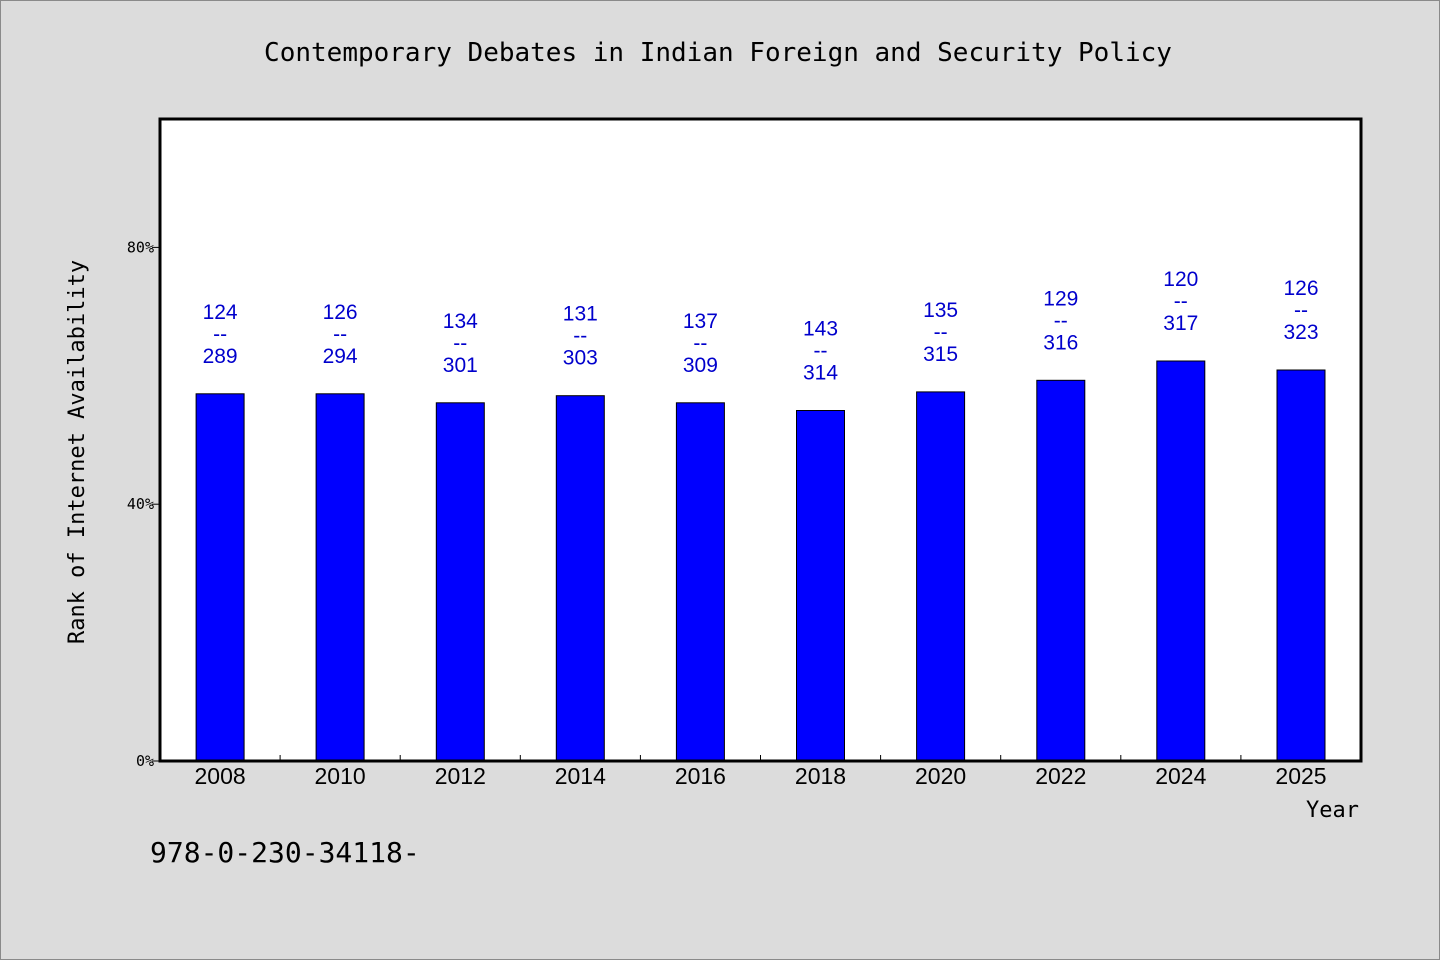 The width and height of the screenshot is (1440, 960). I want to click on y-axis-ticks: 0% 40% 80%, so click(143, 504).